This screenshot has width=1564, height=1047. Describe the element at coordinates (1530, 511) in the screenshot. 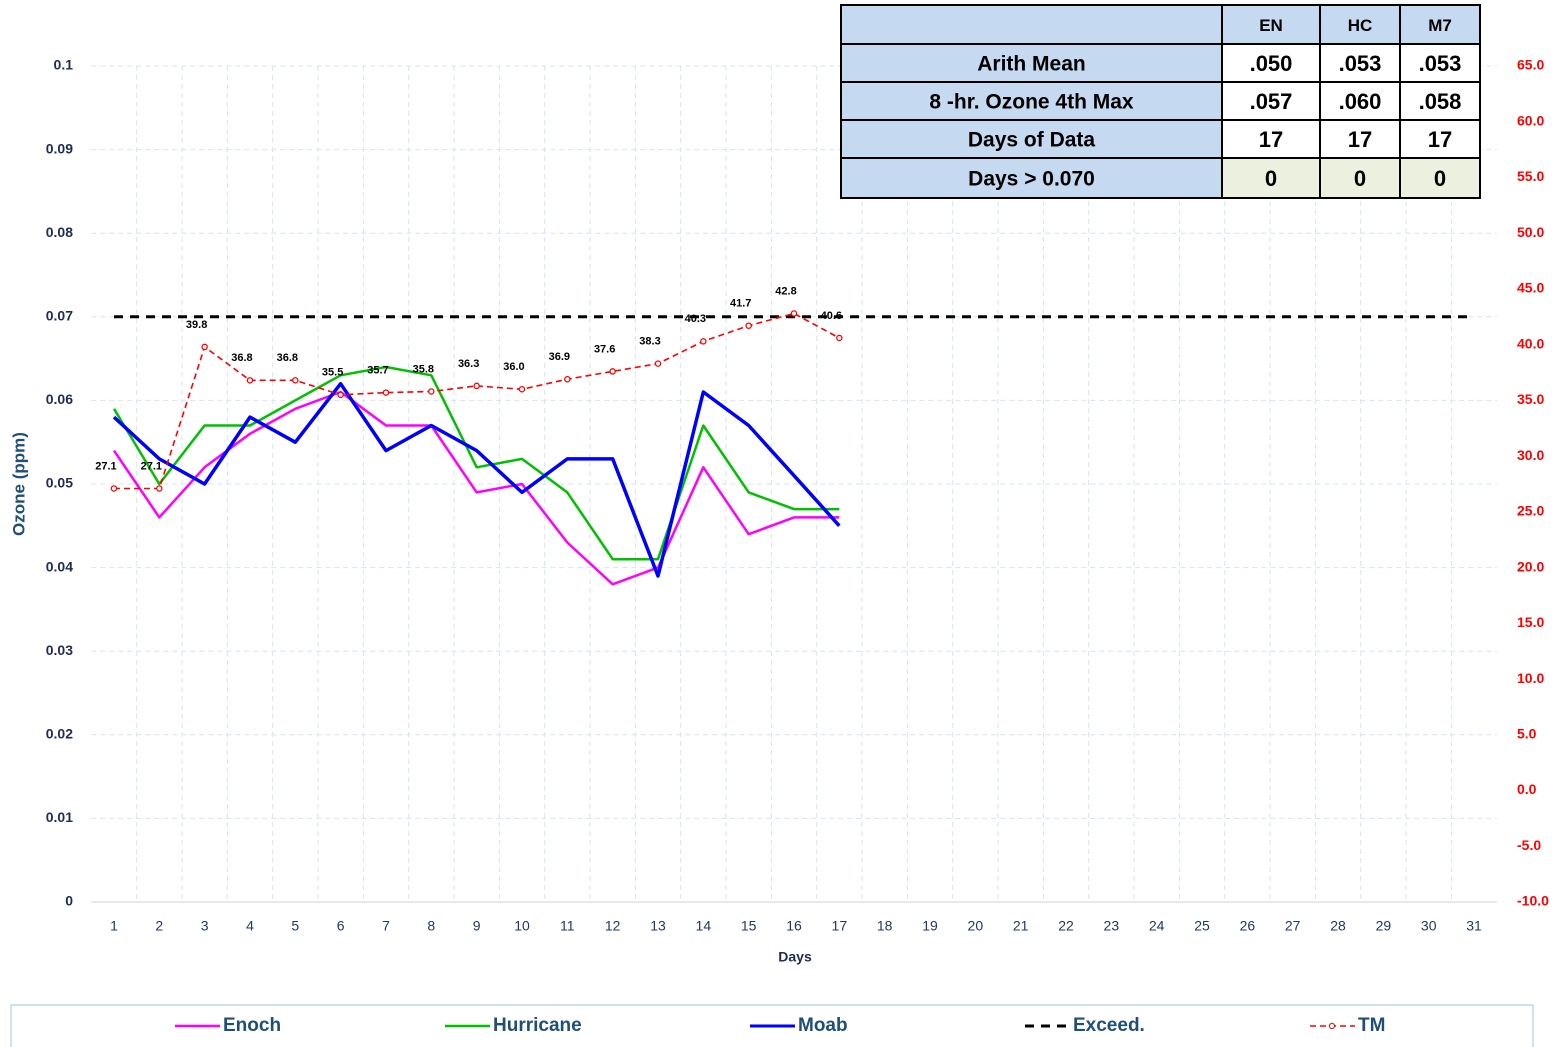

I see `y2-tick-label: 25.0` at that location.